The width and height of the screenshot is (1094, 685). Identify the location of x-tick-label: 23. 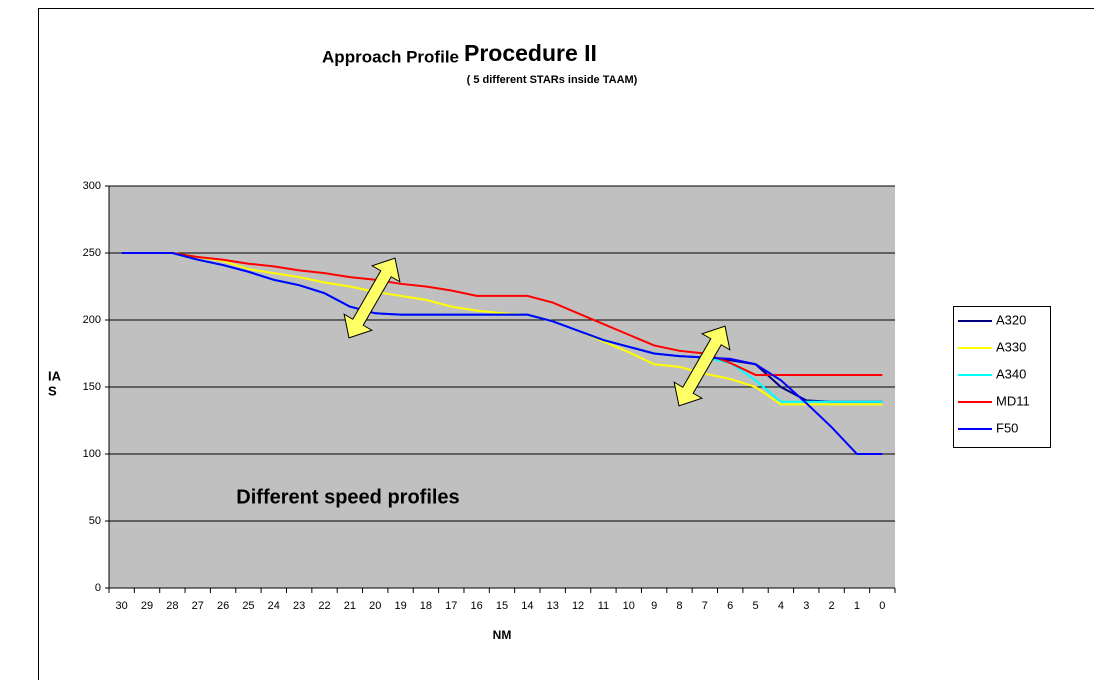
(299, 606).